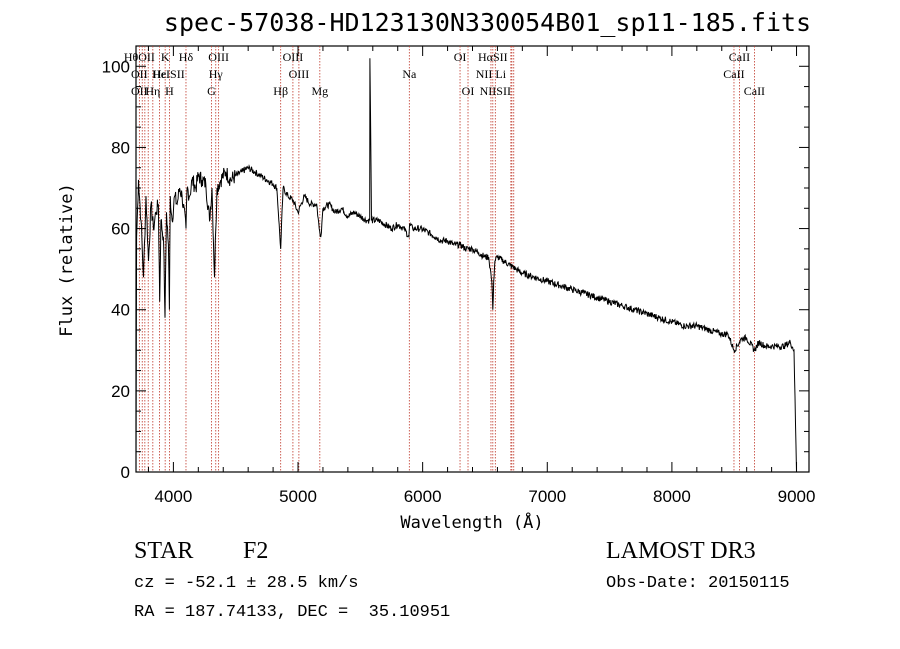  Describe the element at coordinates (120, 391) in the screenshot. I see `y-tick-label: 20` at that location.